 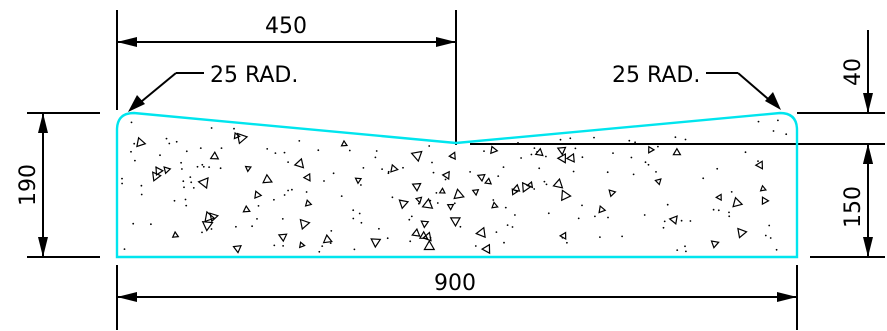 What do you see at coordinates (656, 75) in the screenshot?
I see `radius-label-right: 25 RAD.` at bounding box center [656, 75].